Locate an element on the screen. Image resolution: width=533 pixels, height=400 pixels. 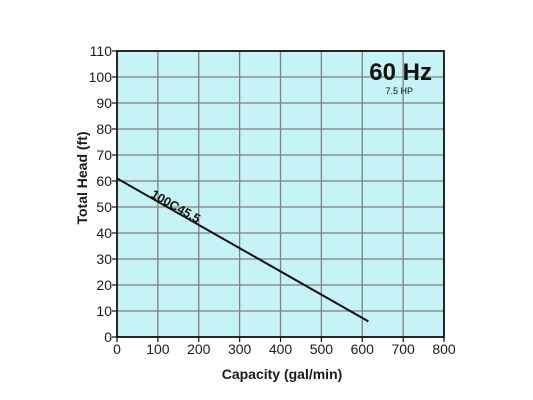
y-tick-label: 30 is located at coordinates (104, 259).